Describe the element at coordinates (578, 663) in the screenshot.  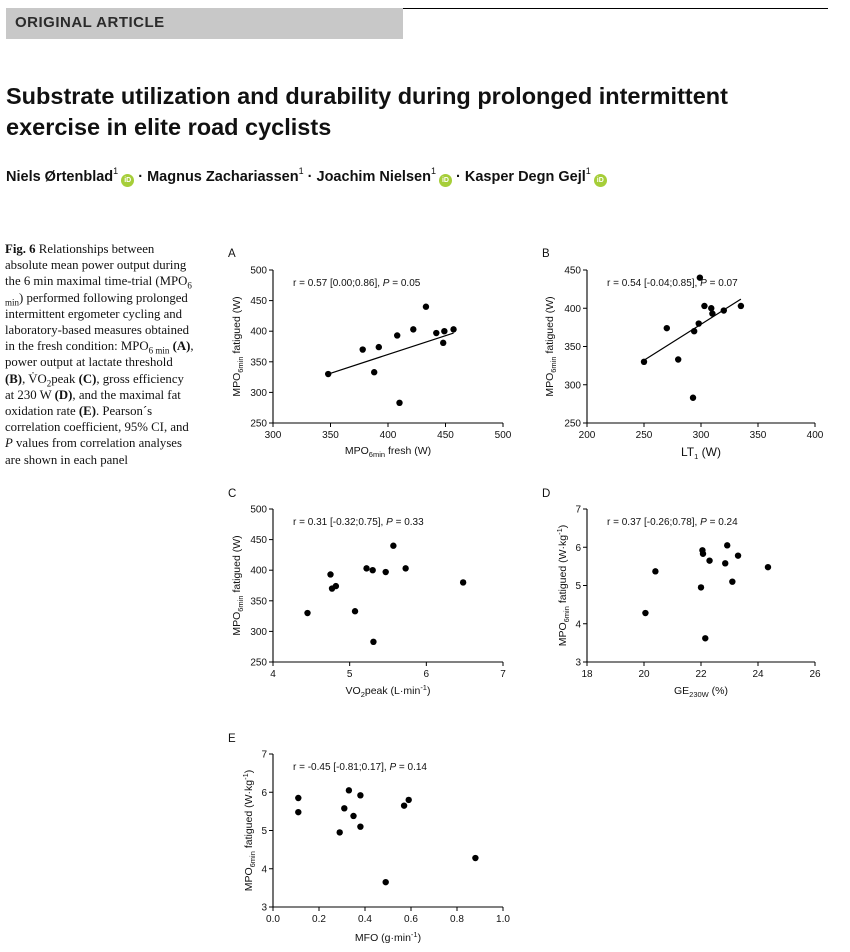
I see `y-tick-label: 3` at that location.